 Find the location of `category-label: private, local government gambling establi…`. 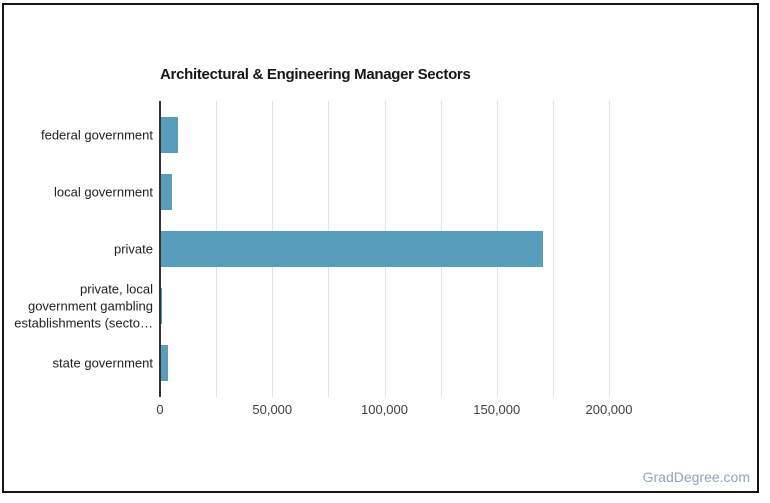

category-label: private, local government gambling establi… is located at coordinates (83, 306).